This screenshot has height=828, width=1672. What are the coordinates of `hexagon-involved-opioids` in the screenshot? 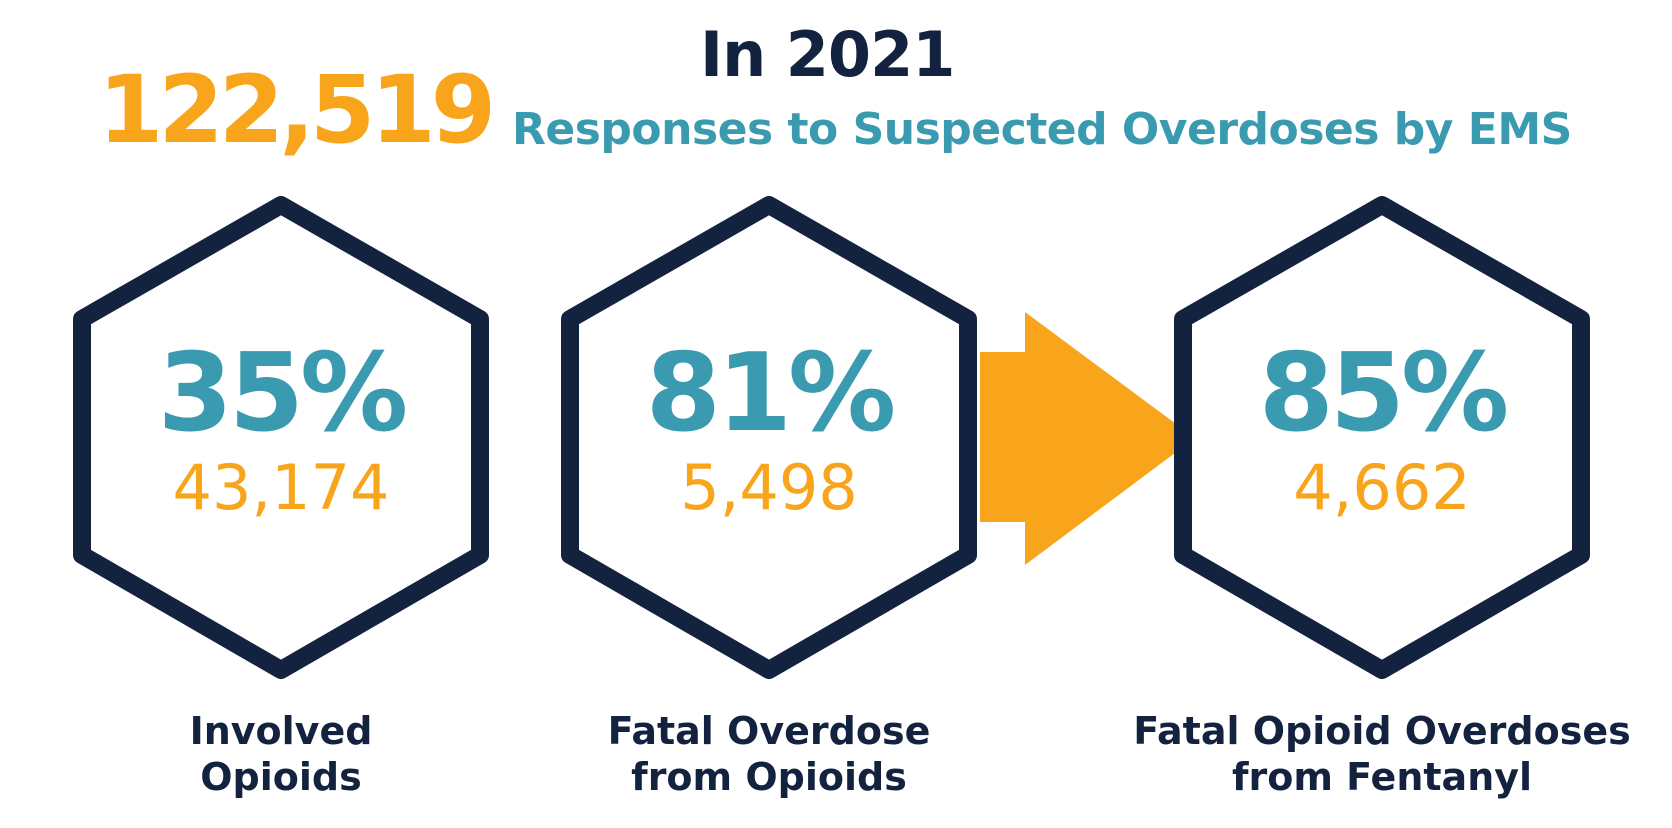 It's located at (281, 437).